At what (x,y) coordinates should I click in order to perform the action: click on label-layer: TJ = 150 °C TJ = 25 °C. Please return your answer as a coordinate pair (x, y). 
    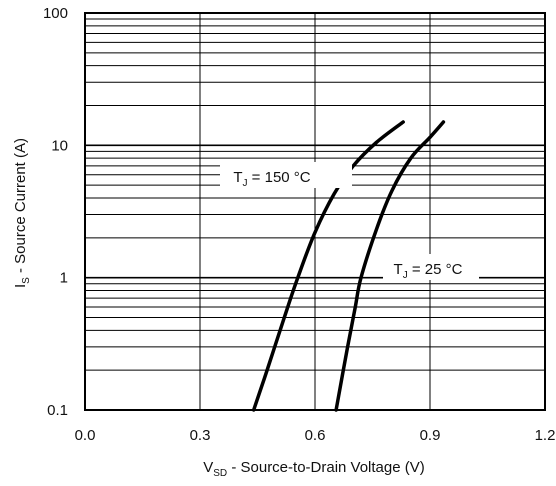
    Looking at the image, I should click on (349, 221).